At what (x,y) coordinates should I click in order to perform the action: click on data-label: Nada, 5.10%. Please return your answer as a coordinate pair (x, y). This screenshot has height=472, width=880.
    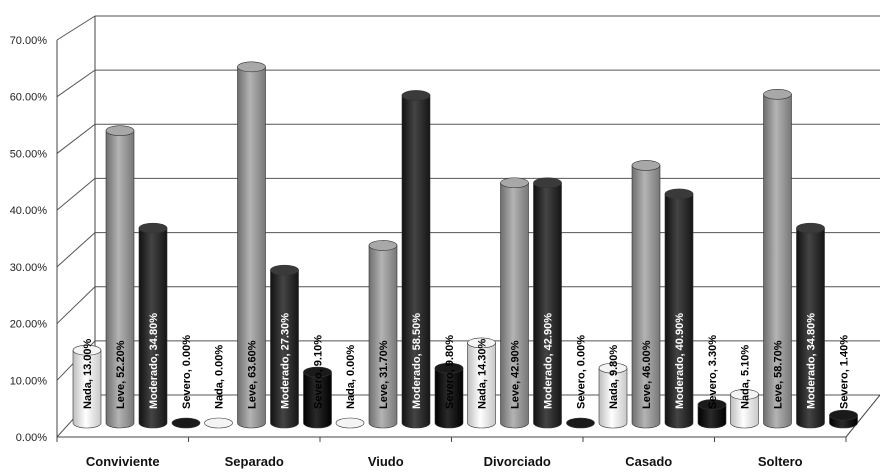
    Looking at the image, I should click on (746, 377).